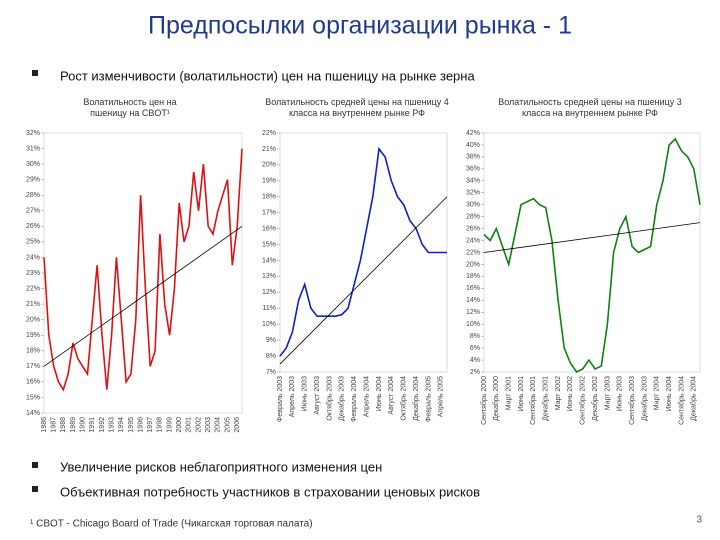 The image size is (720, 540). What do you see at coordinates (92, 425) in the screenshot?
I see `x-tick-label: 1991` at bounding box center [92, 425].